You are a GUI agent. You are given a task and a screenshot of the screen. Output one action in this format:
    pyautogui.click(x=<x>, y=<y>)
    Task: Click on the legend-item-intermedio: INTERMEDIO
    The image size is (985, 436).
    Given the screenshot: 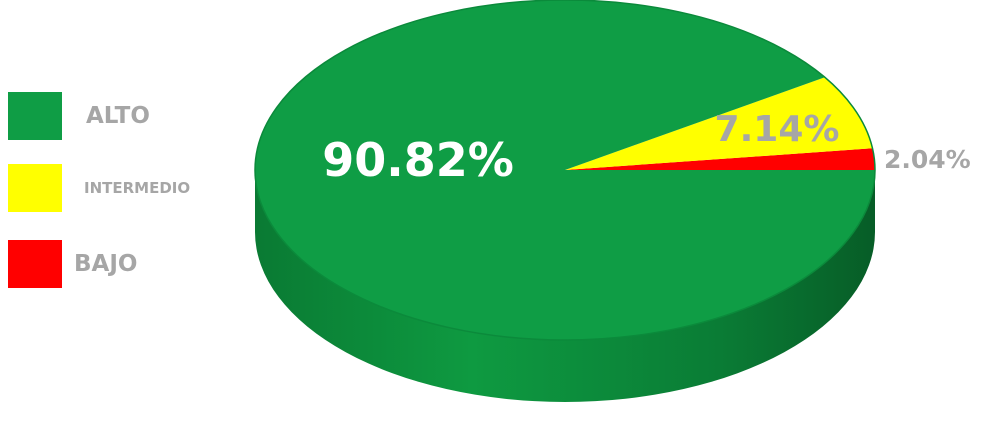 What is the action you would take?
    pyautogui.click(x=99, y=188)
    